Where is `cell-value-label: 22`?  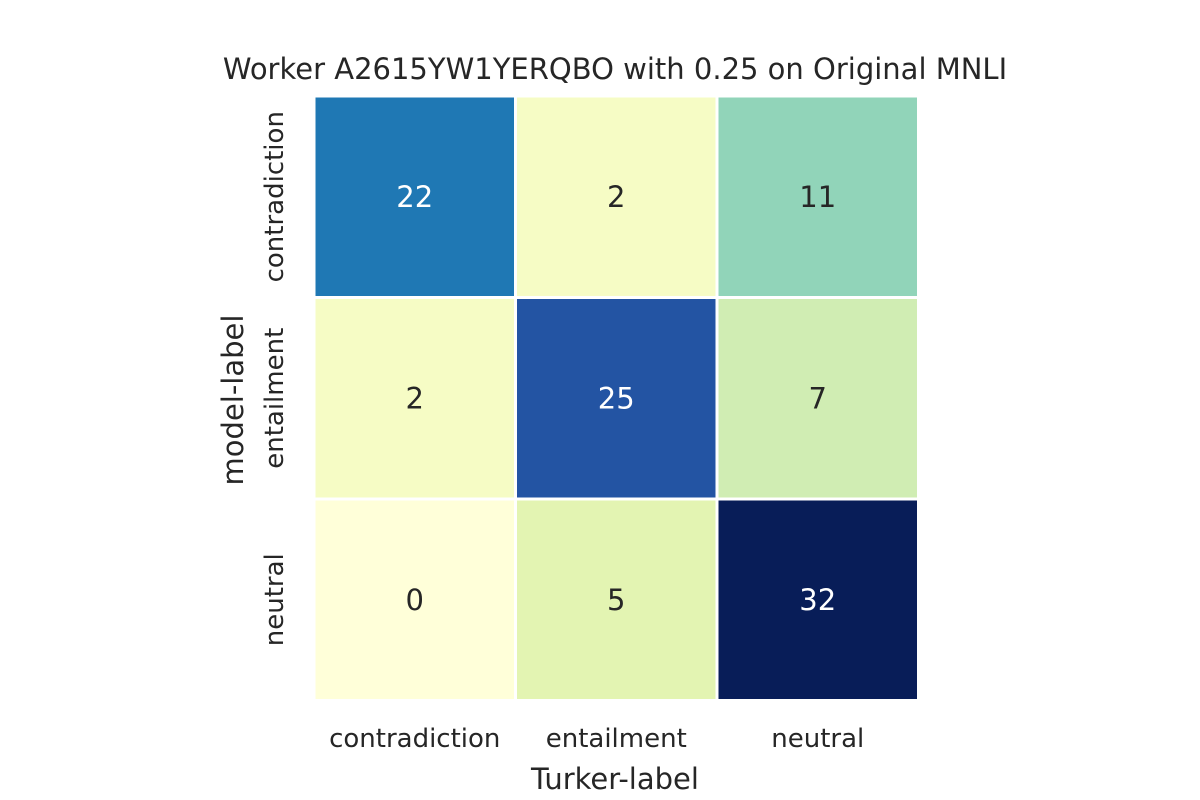 cell-value-label: 22 is located at coordinates (414, 197).